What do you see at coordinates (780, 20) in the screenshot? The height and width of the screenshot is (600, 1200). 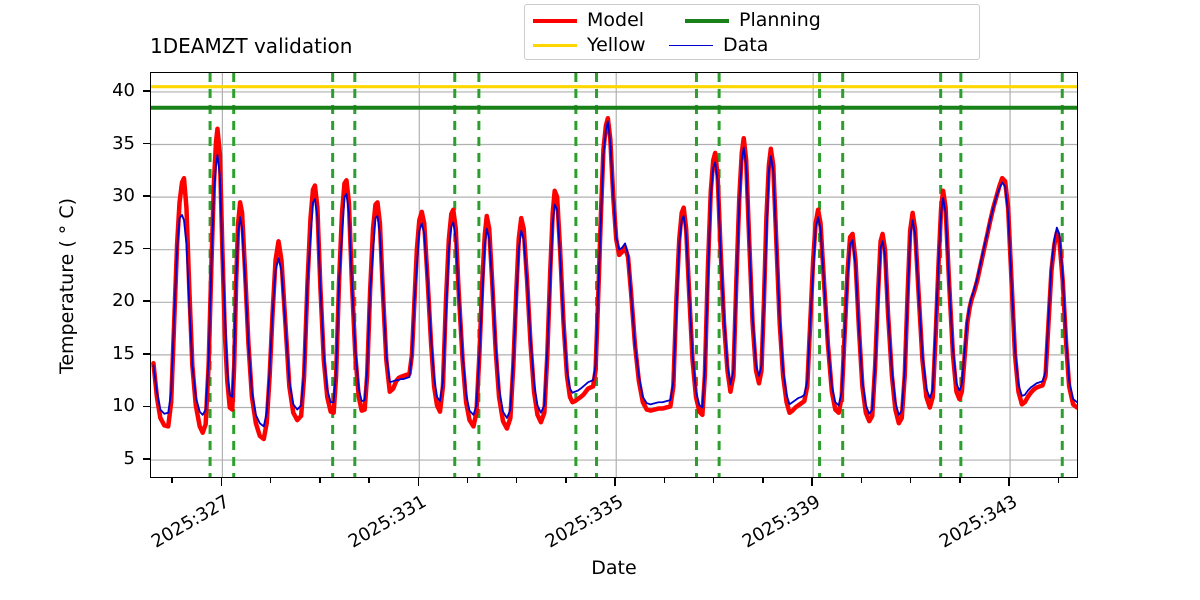 I see `legend-label-planning: Planning` at bounding box center [780, 20].